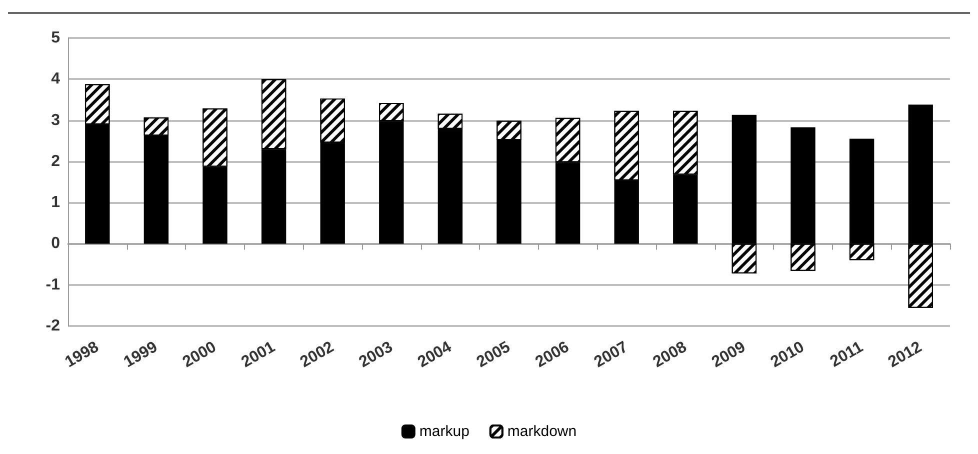 The height and width of the screenshot is (454, 978). I want to click on x-tick-label: 2005, so click(494, 355).